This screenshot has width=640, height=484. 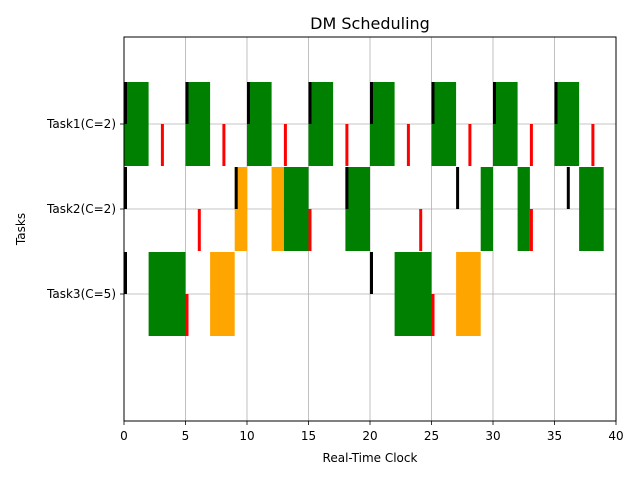 What do you see at coordinates (21, 229) in the screenshot?
I see `y-axis-label: Tasks` at bounding box center [21, 229].